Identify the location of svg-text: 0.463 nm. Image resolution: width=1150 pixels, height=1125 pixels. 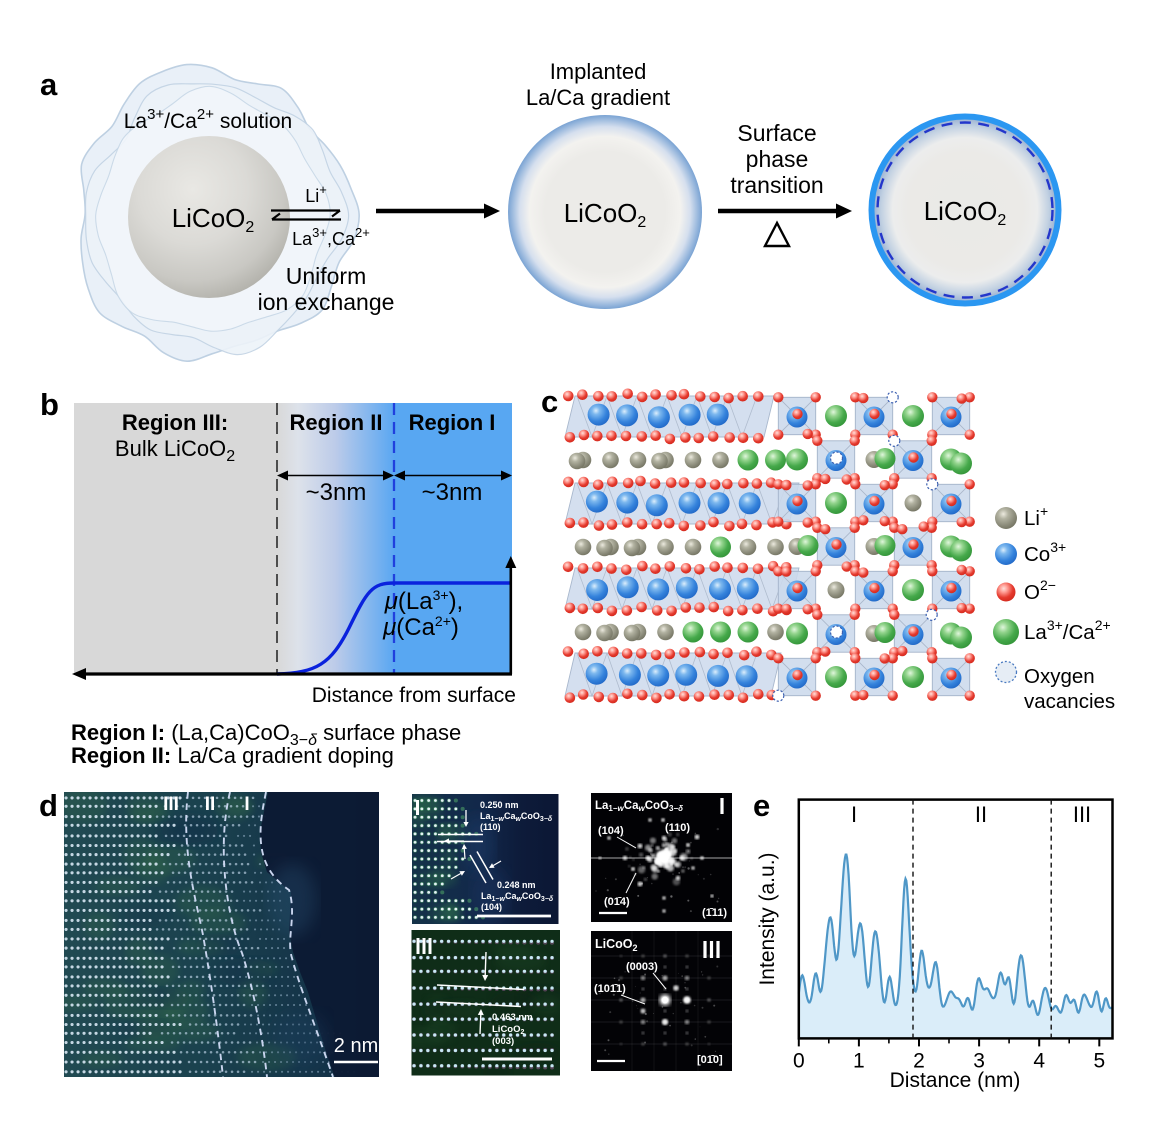
(512, 1017).